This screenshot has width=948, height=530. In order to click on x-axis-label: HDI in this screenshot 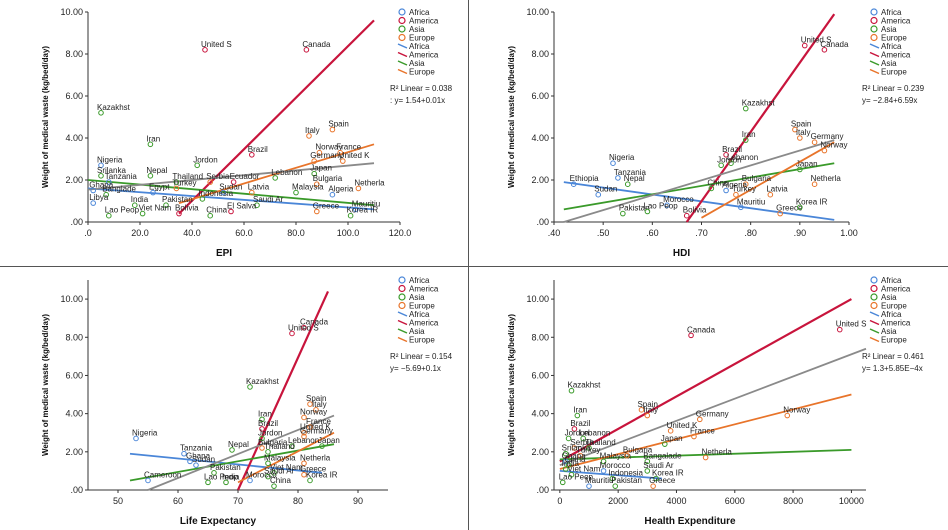, I will do `click(681, 253)`.